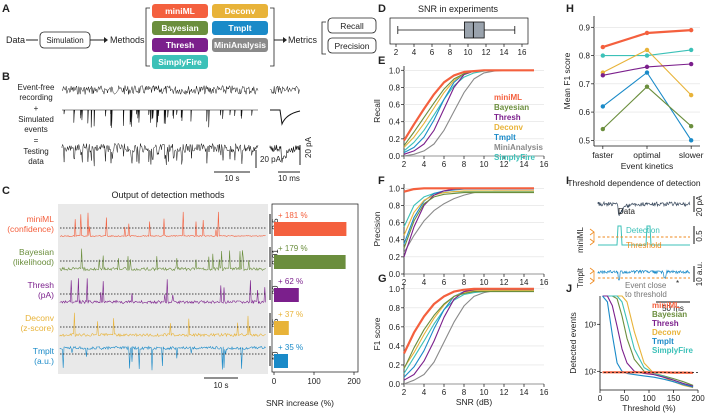  I want to click on b-row-7: data, so click(36, 161).